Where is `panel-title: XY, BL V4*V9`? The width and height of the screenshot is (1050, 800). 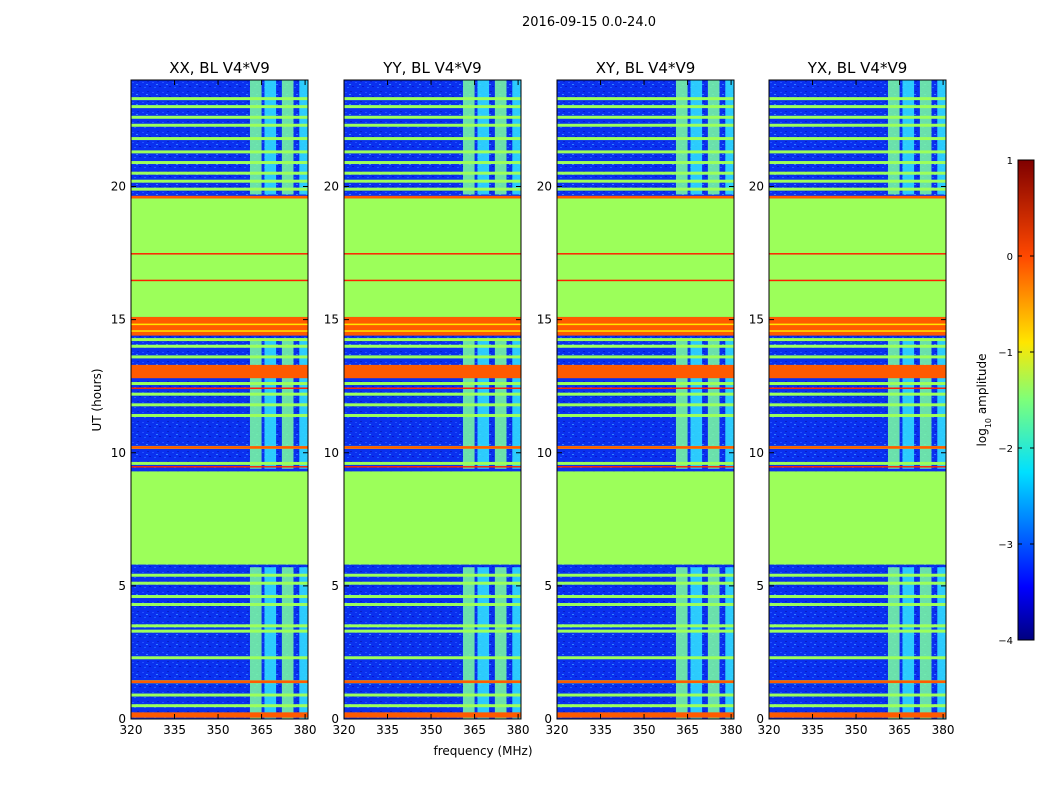
panel-title: XY, BL V4*V9 is located at coordinates (646, 68).